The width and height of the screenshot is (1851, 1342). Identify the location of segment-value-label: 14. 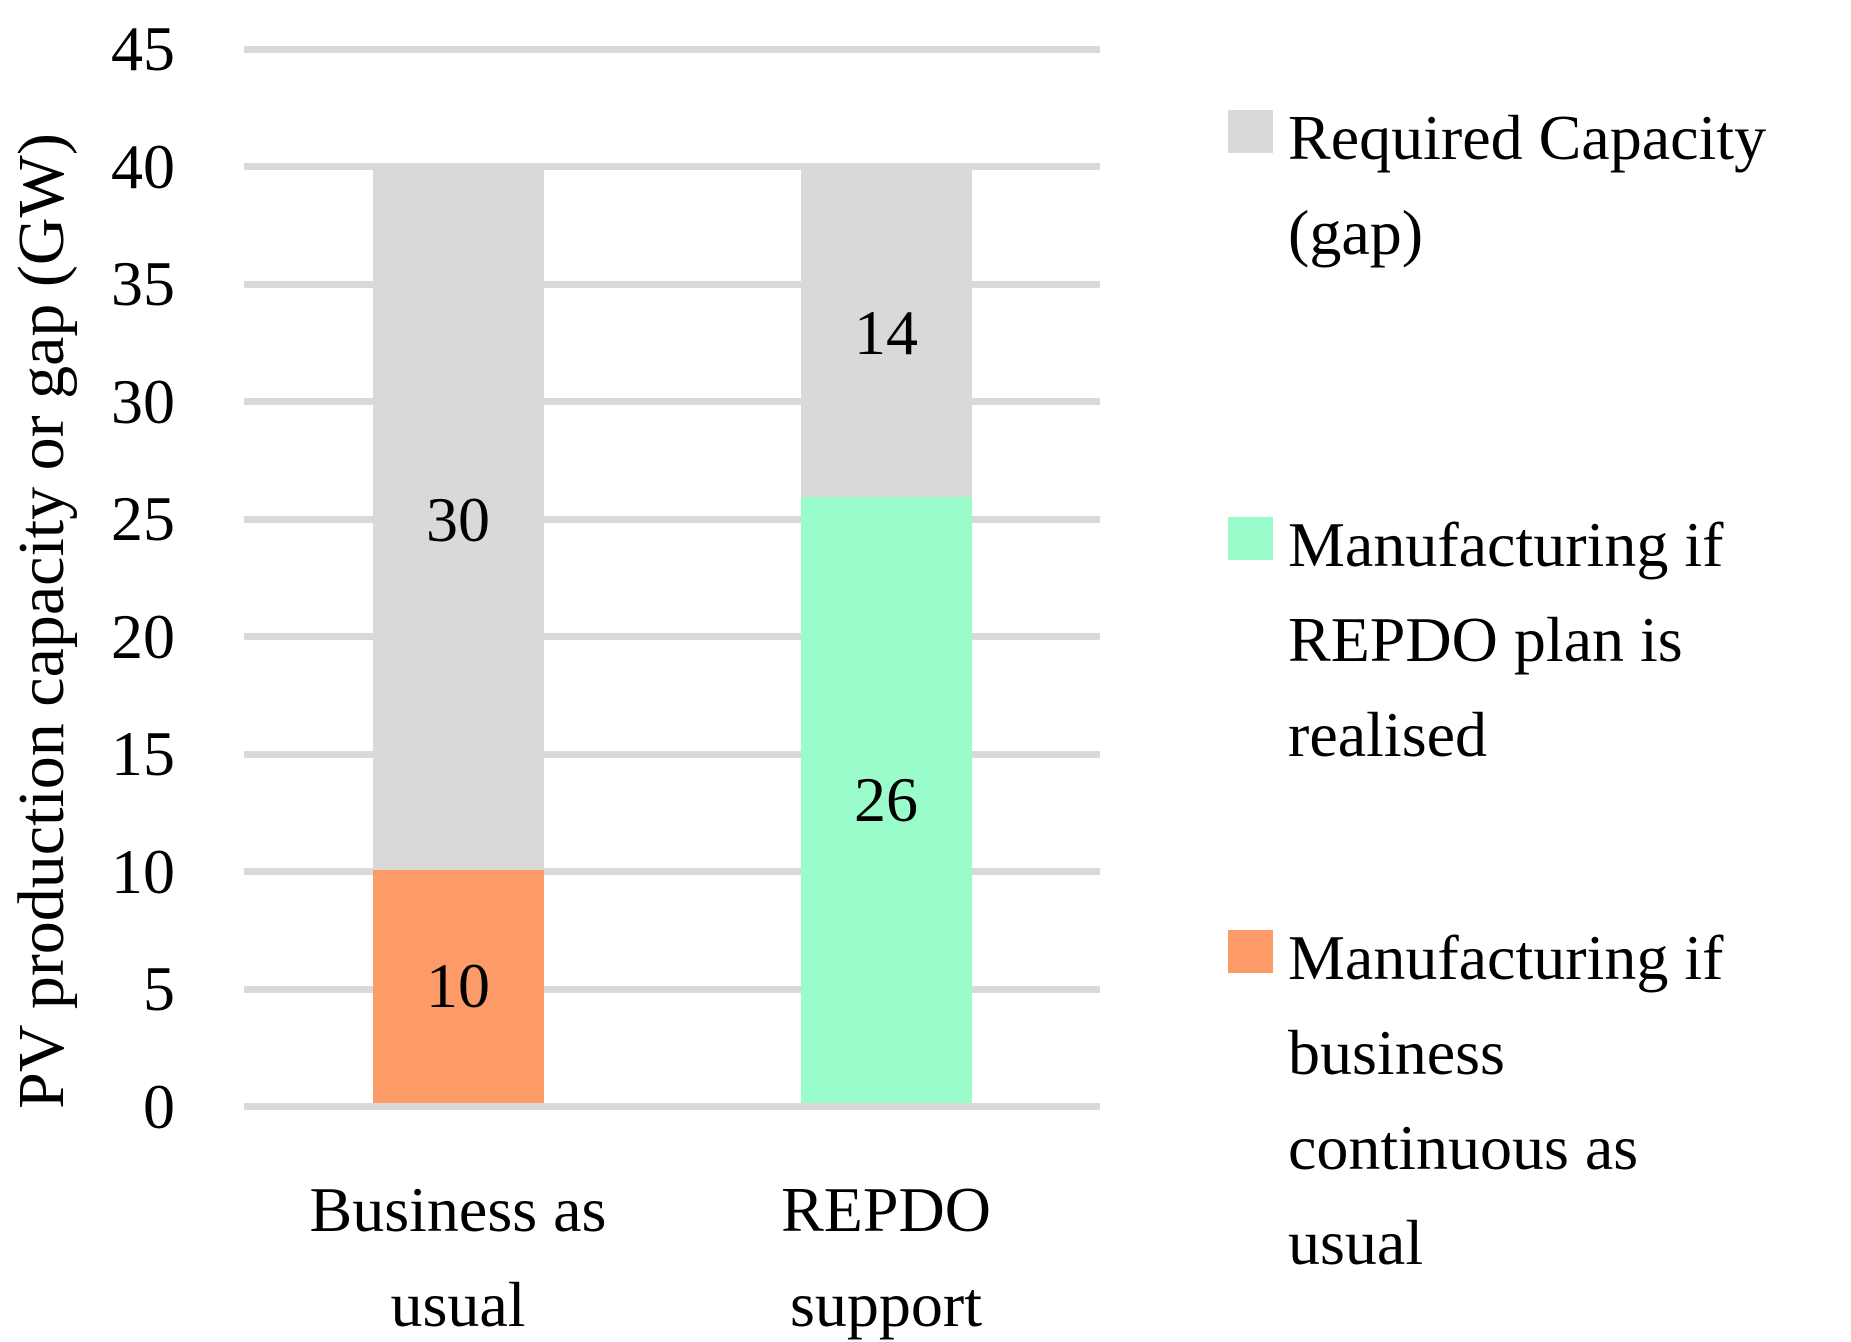
(886, 332).